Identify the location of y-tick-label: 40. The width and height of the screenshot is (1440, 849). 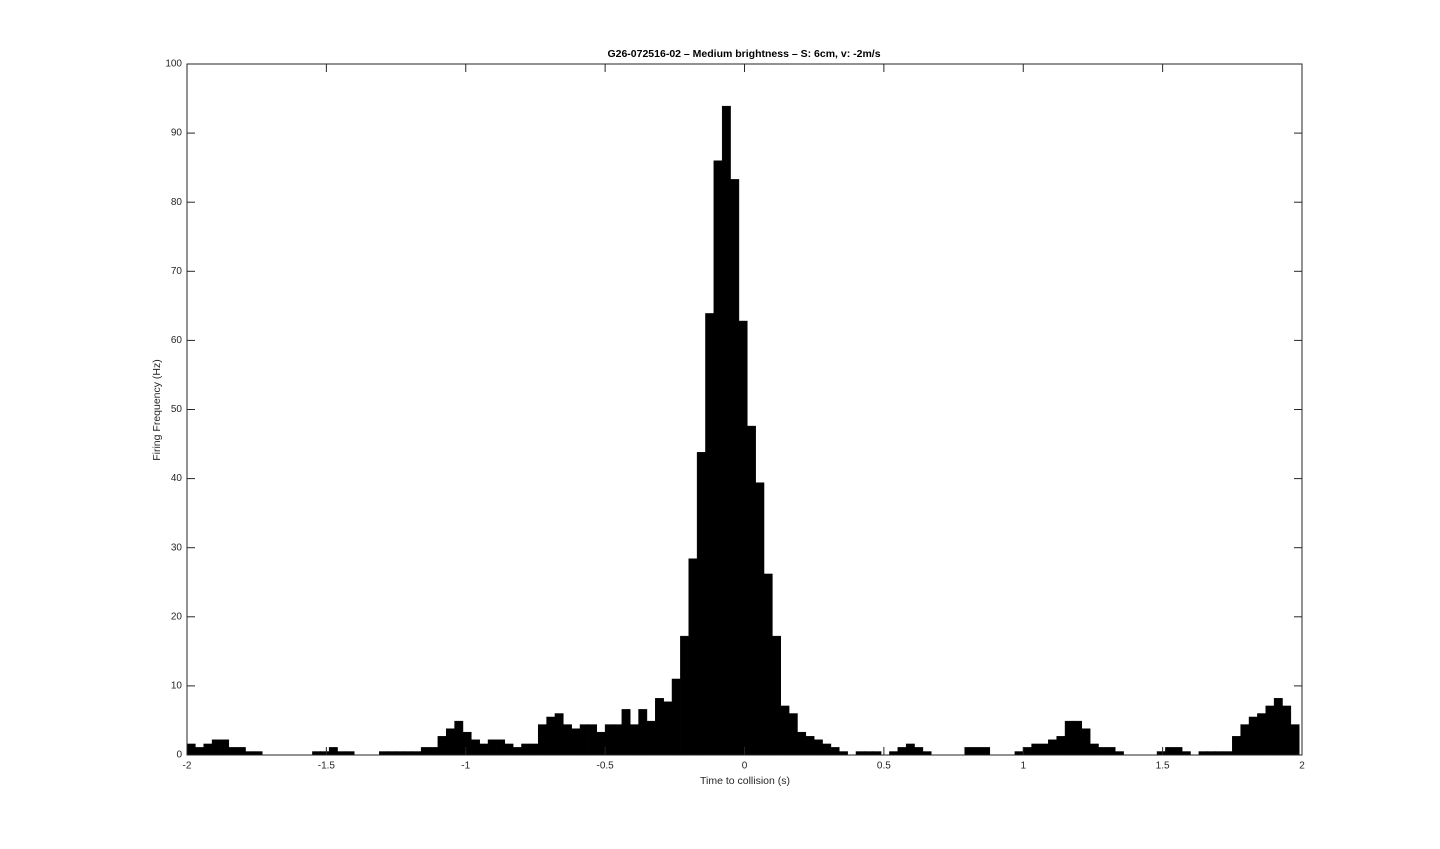
(177, 478).